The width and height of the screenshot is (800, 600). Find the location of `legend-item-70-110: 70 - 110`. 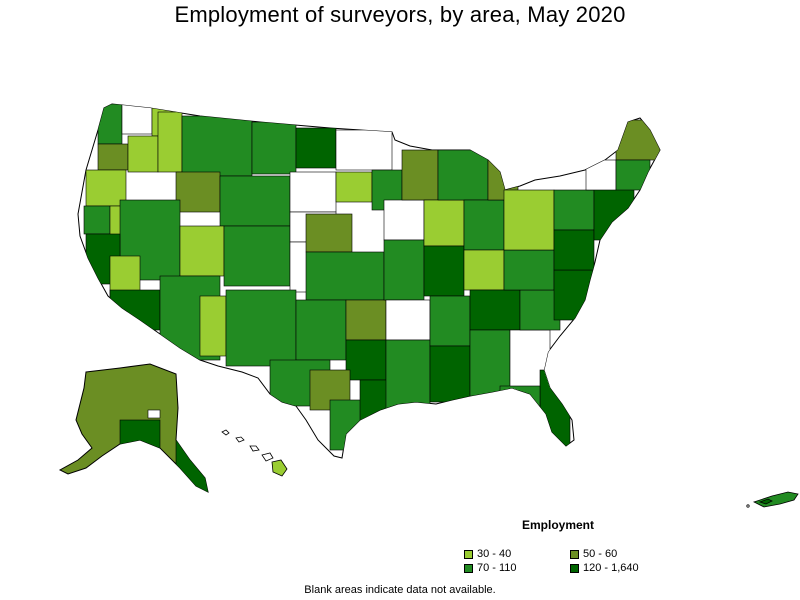

legend-item-70-110: 70 - 110 is located at coordinates (490, 568).